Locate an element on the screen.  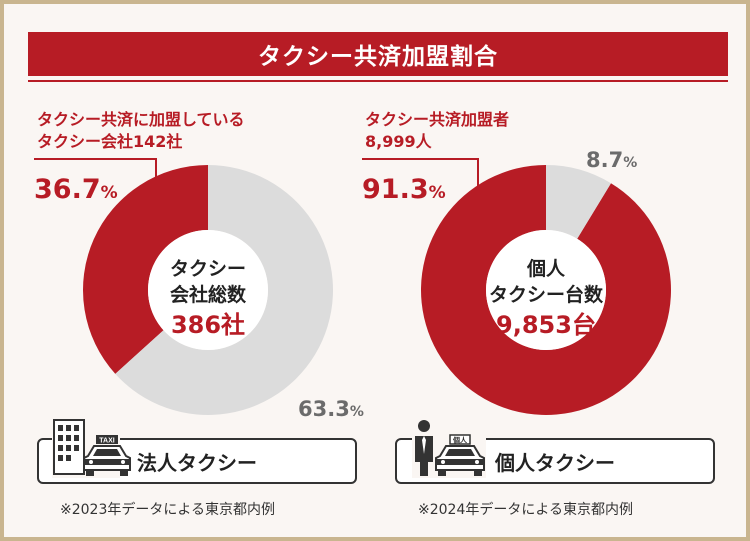
left-center-line-1: タクシー is located at coordinates (207, 269).